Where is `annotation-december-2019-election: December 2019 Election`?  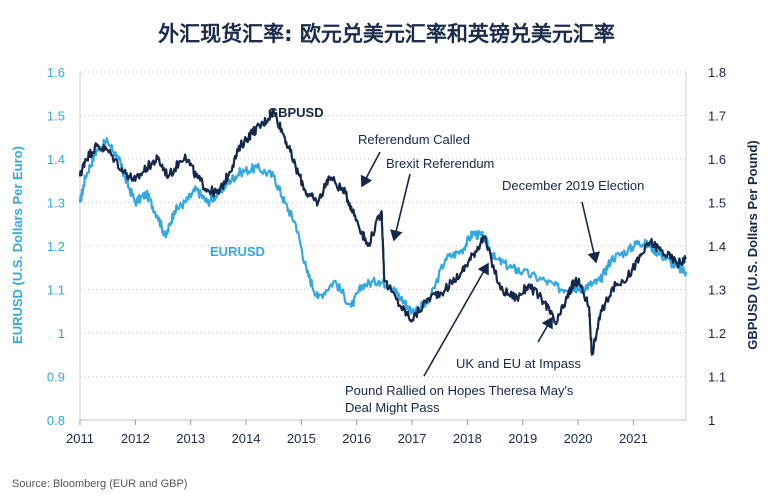 annotation-december-2019-election: December 2019 Election is located at coordinates (573, 185).